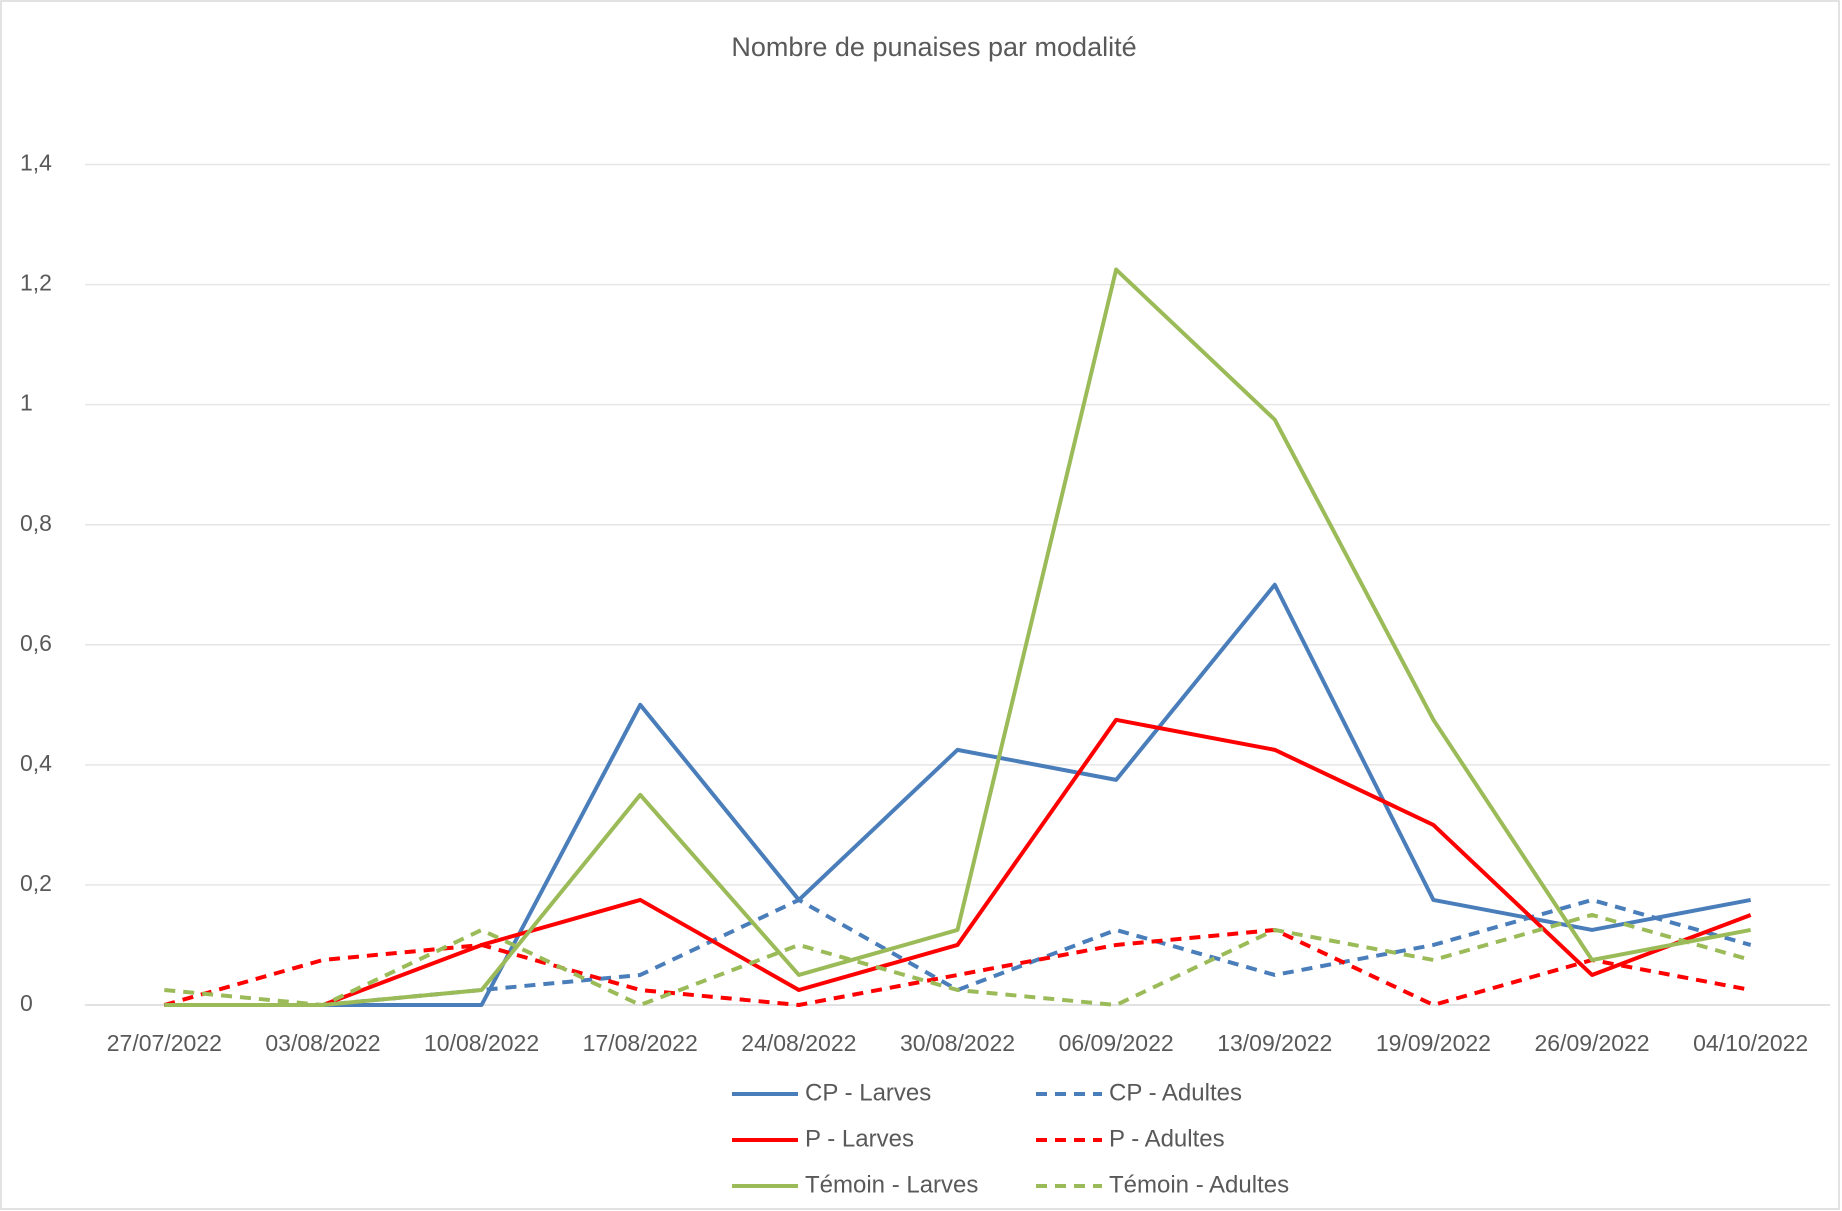 The height and width of the screenshot is (1211, 1842). I want to click on y-tick-label: 1,2, so click(36, 283).